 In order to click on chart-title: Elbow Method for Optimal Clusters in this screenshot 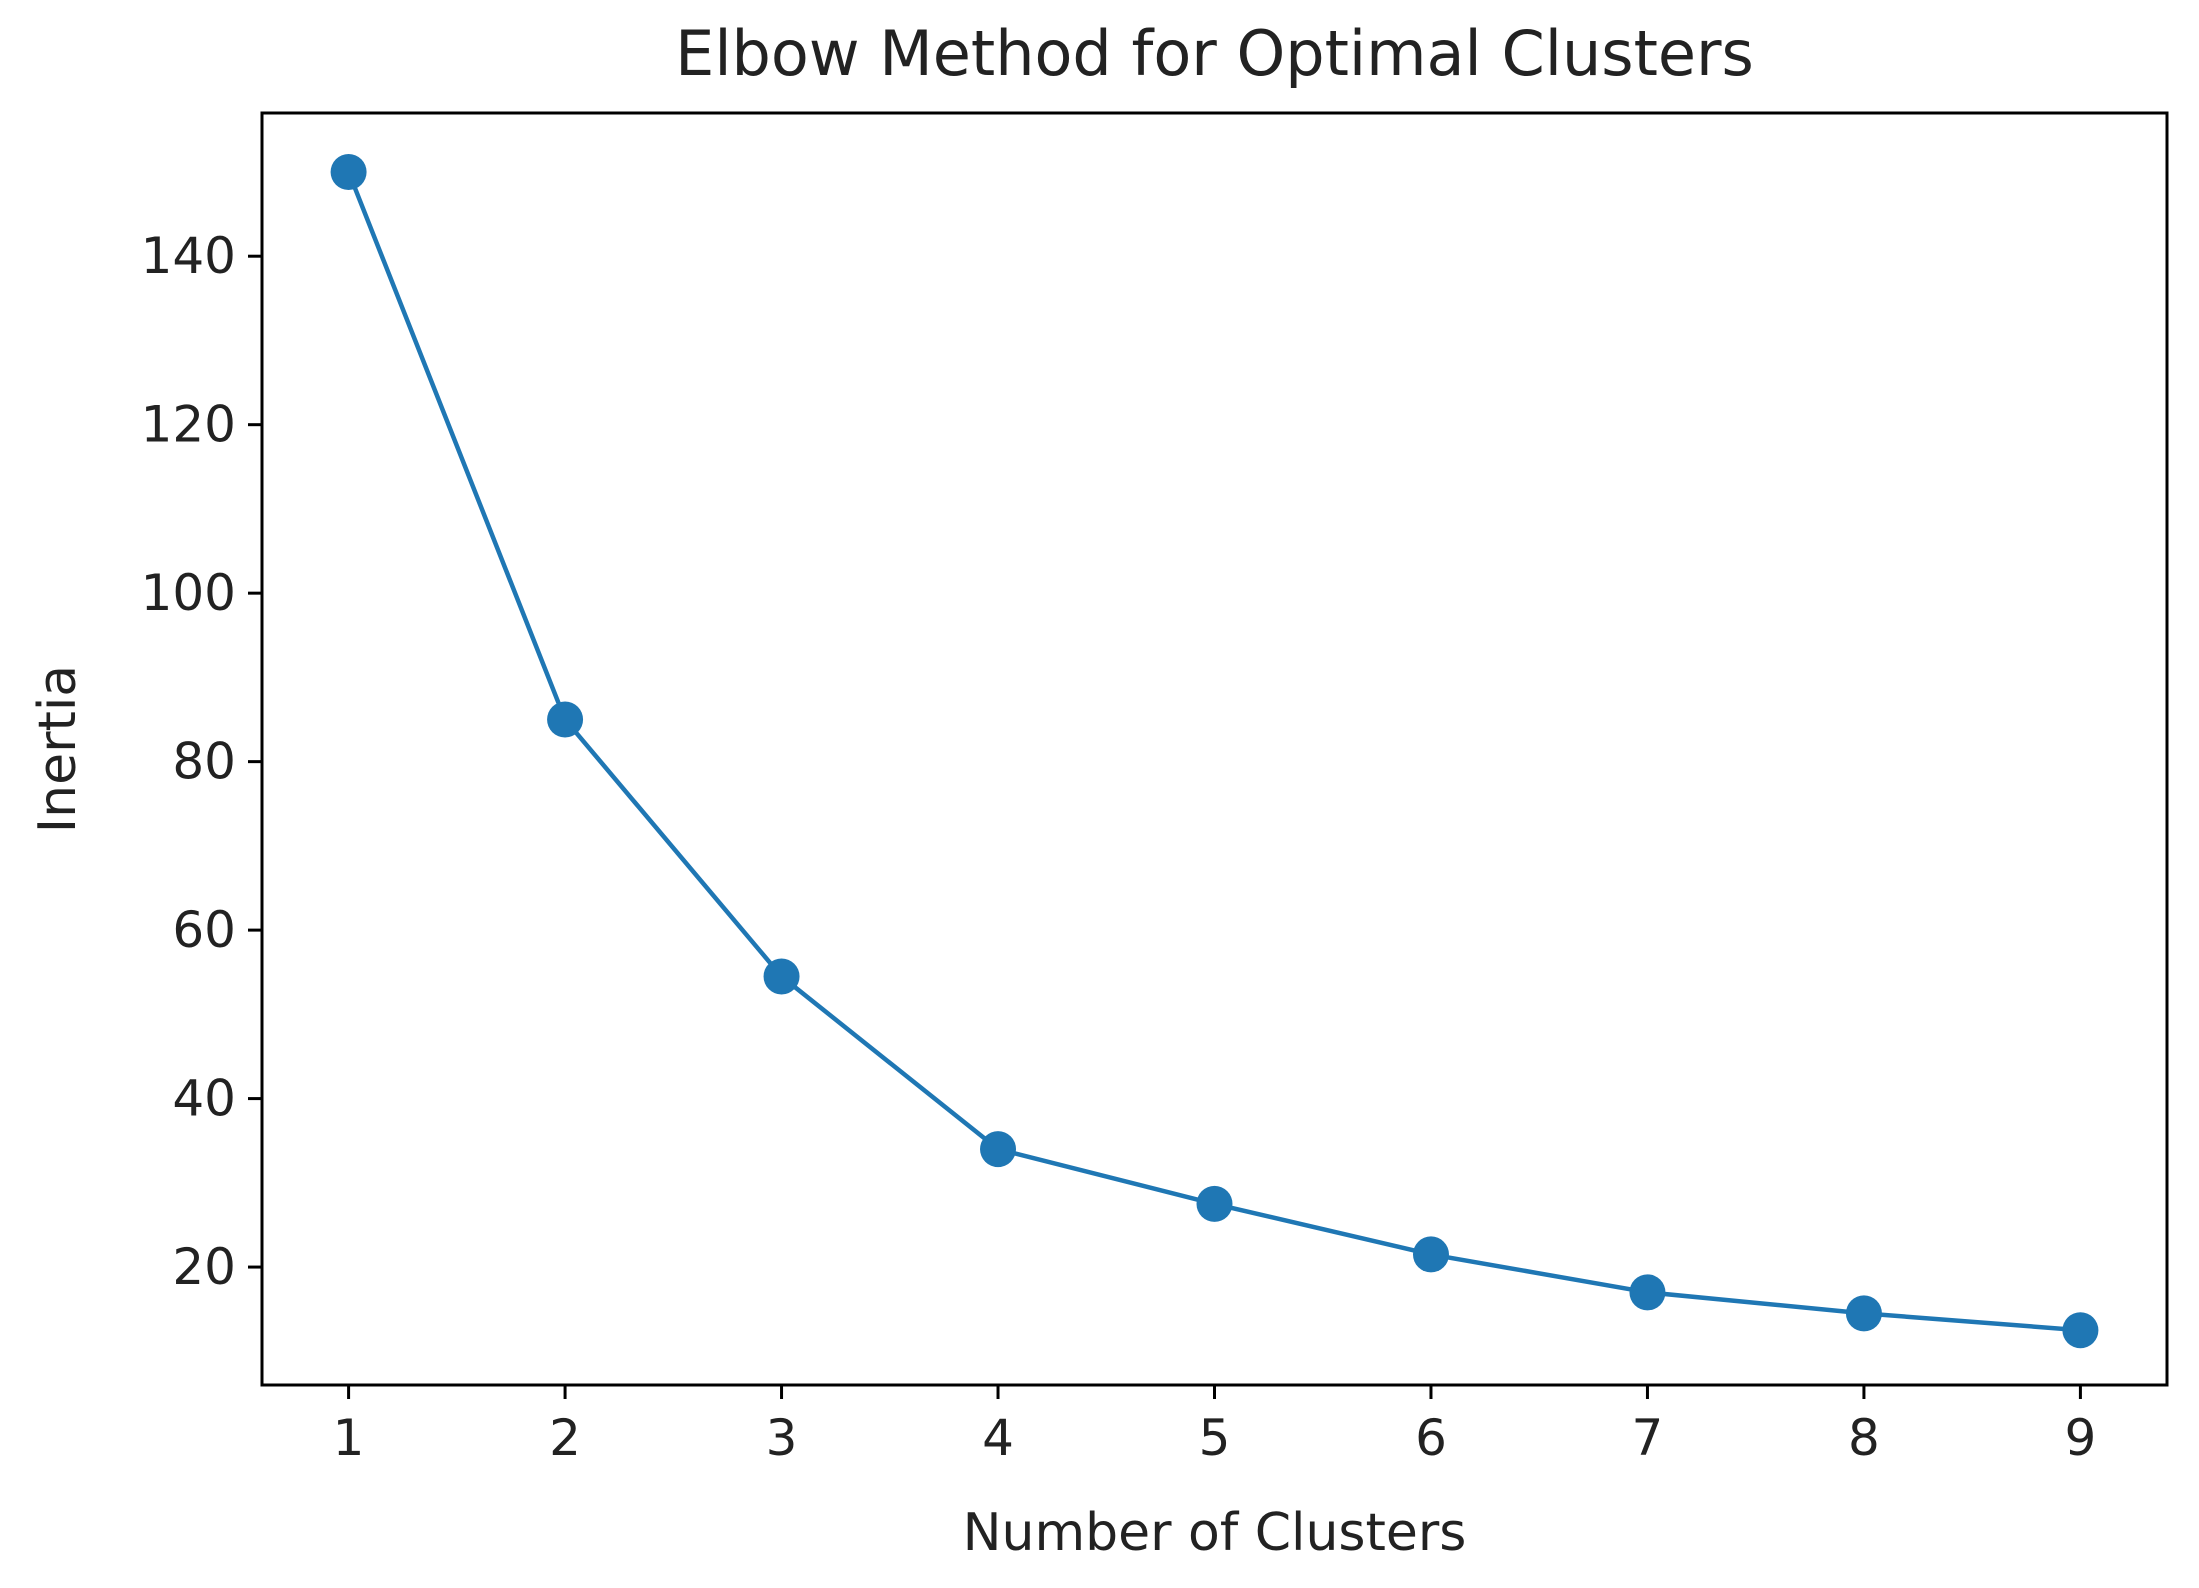, I will do `click(1214, 53)`.